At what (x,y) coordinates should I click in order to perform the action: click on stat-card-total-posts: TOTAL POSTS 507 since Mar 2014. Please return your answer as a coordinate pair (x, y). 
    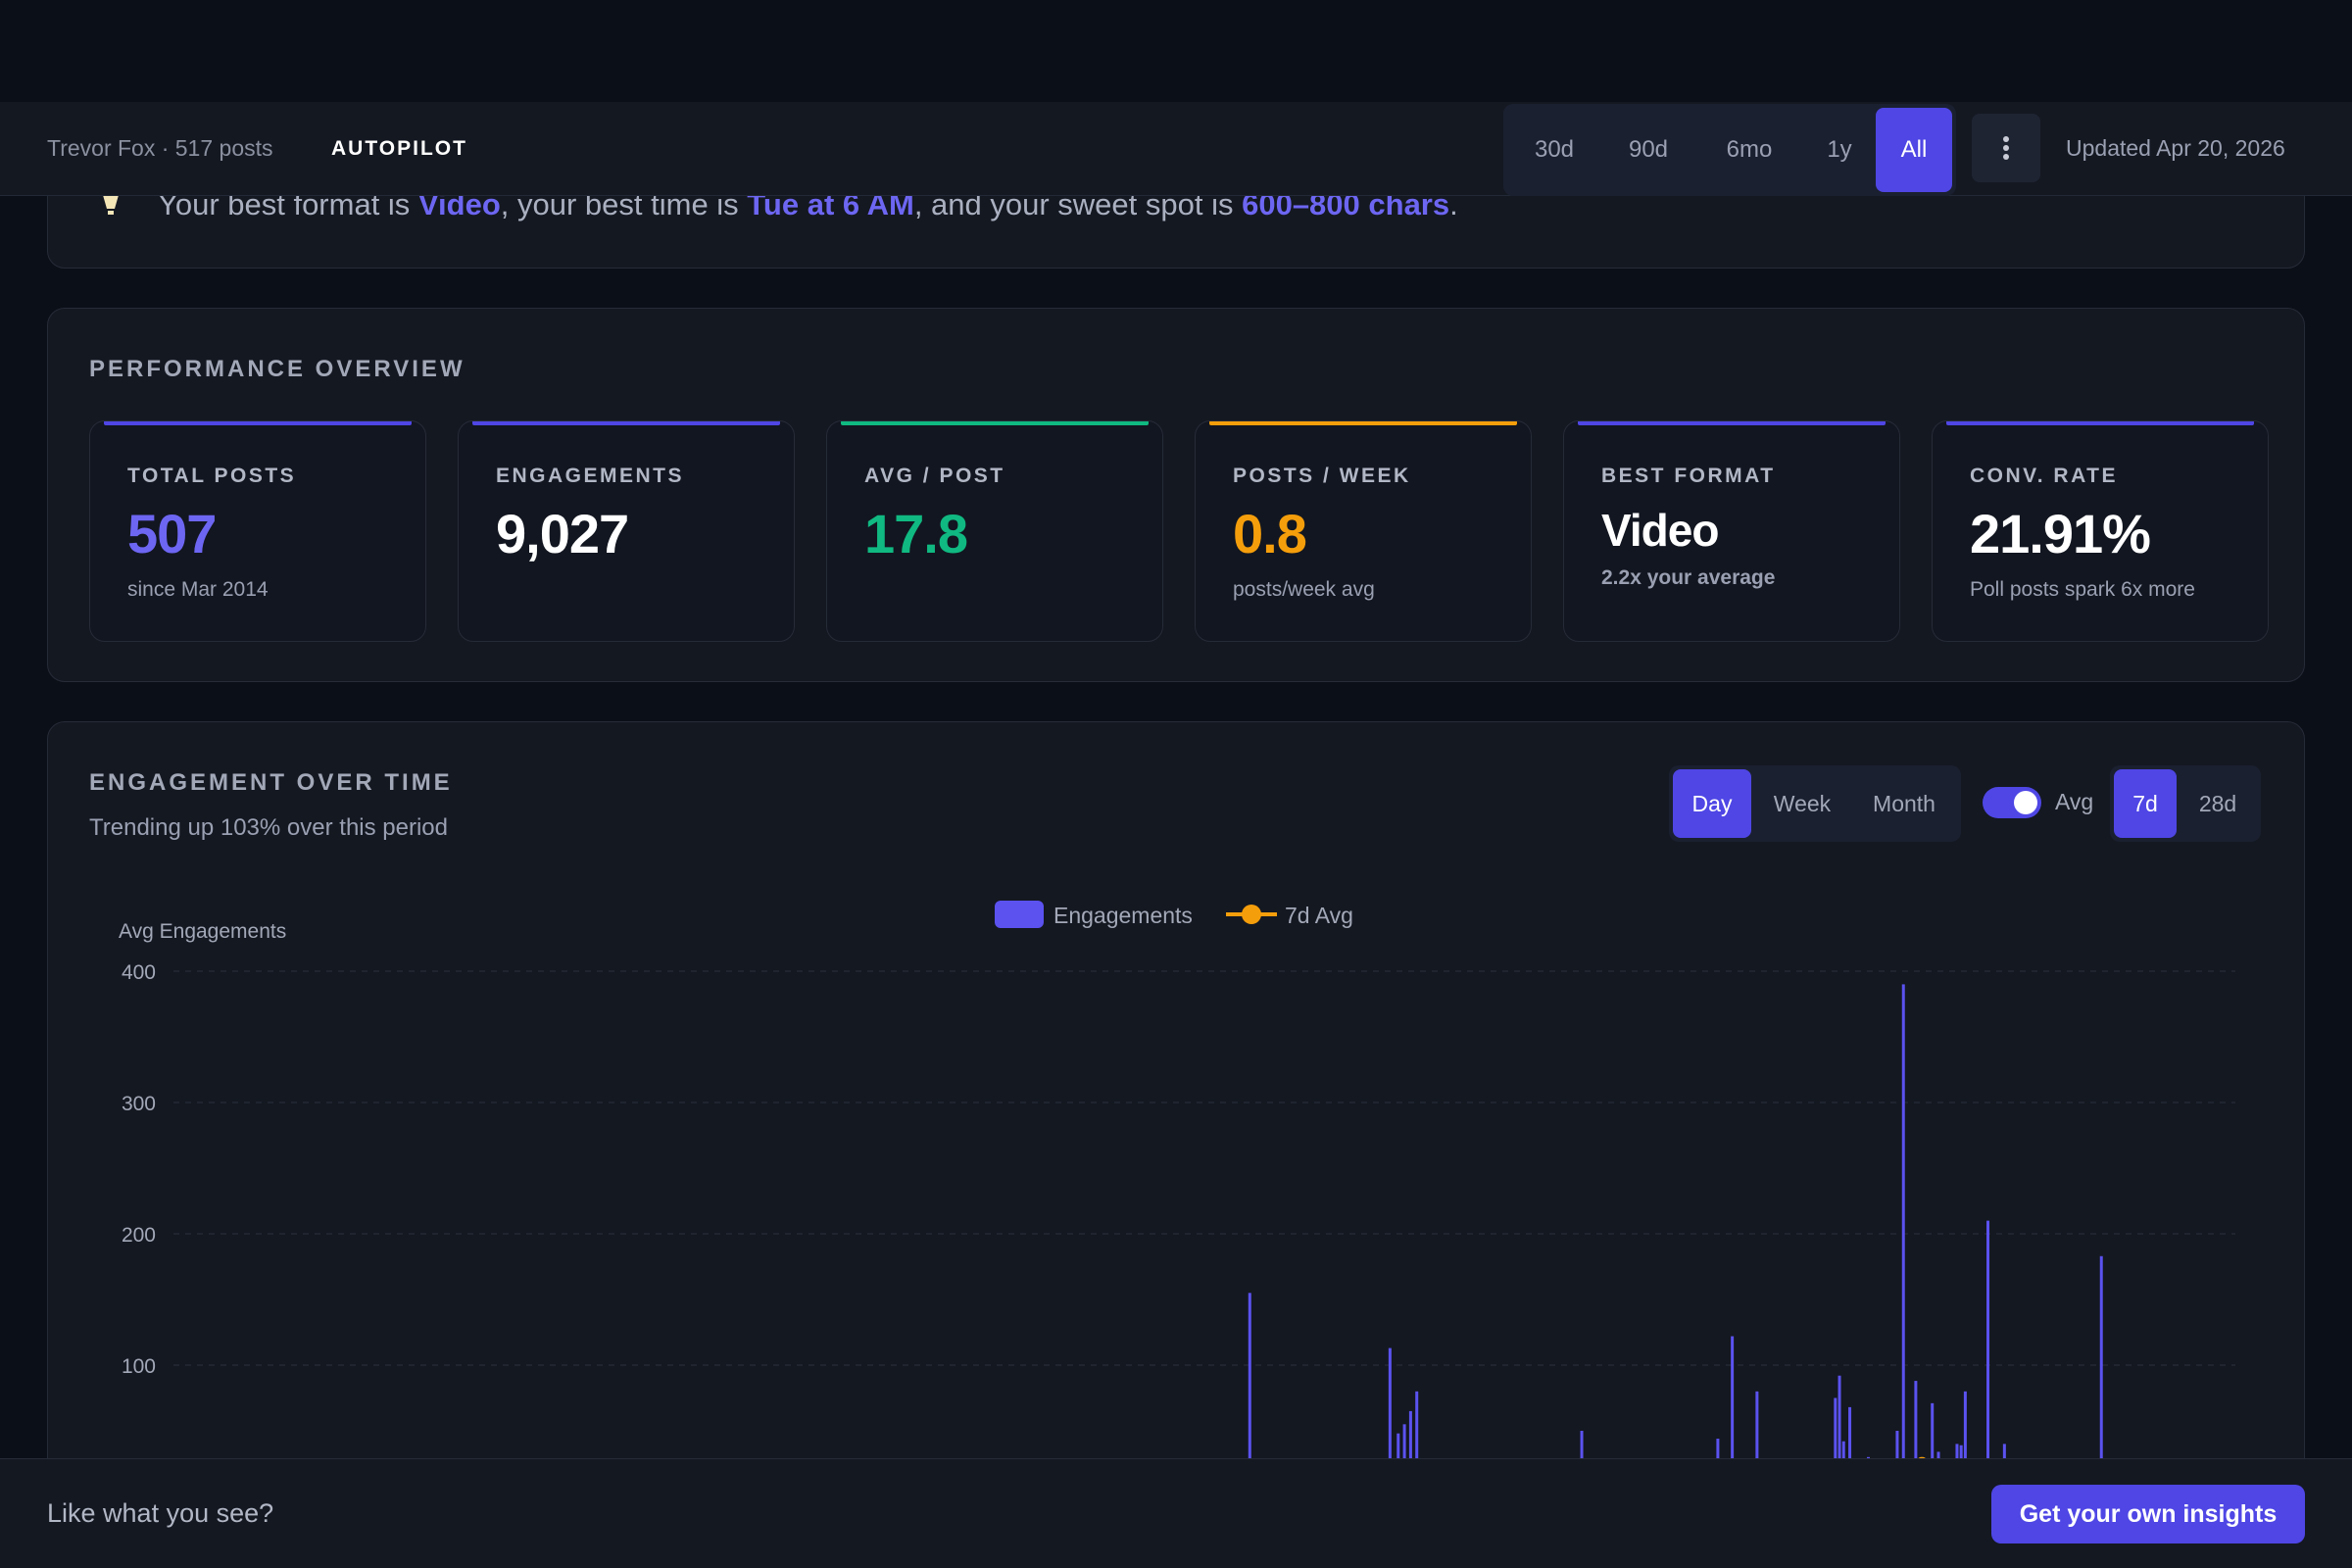
    Looking at the image, I should click on (257, 531).